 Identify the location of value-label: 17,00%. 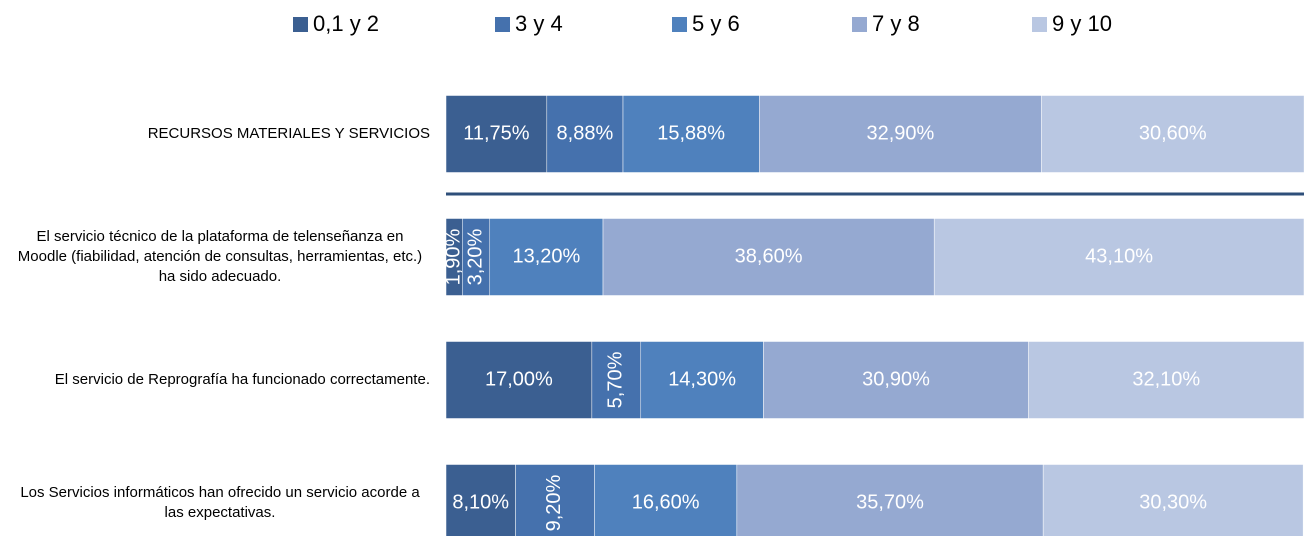
(519, 379).